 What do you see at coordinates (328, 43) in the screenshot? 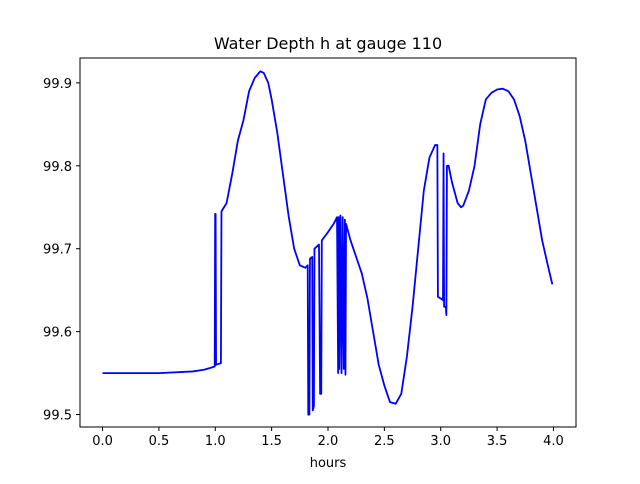
I see `chart-title: Water Depth h at gauge 110` at bounding box center [328, 43].